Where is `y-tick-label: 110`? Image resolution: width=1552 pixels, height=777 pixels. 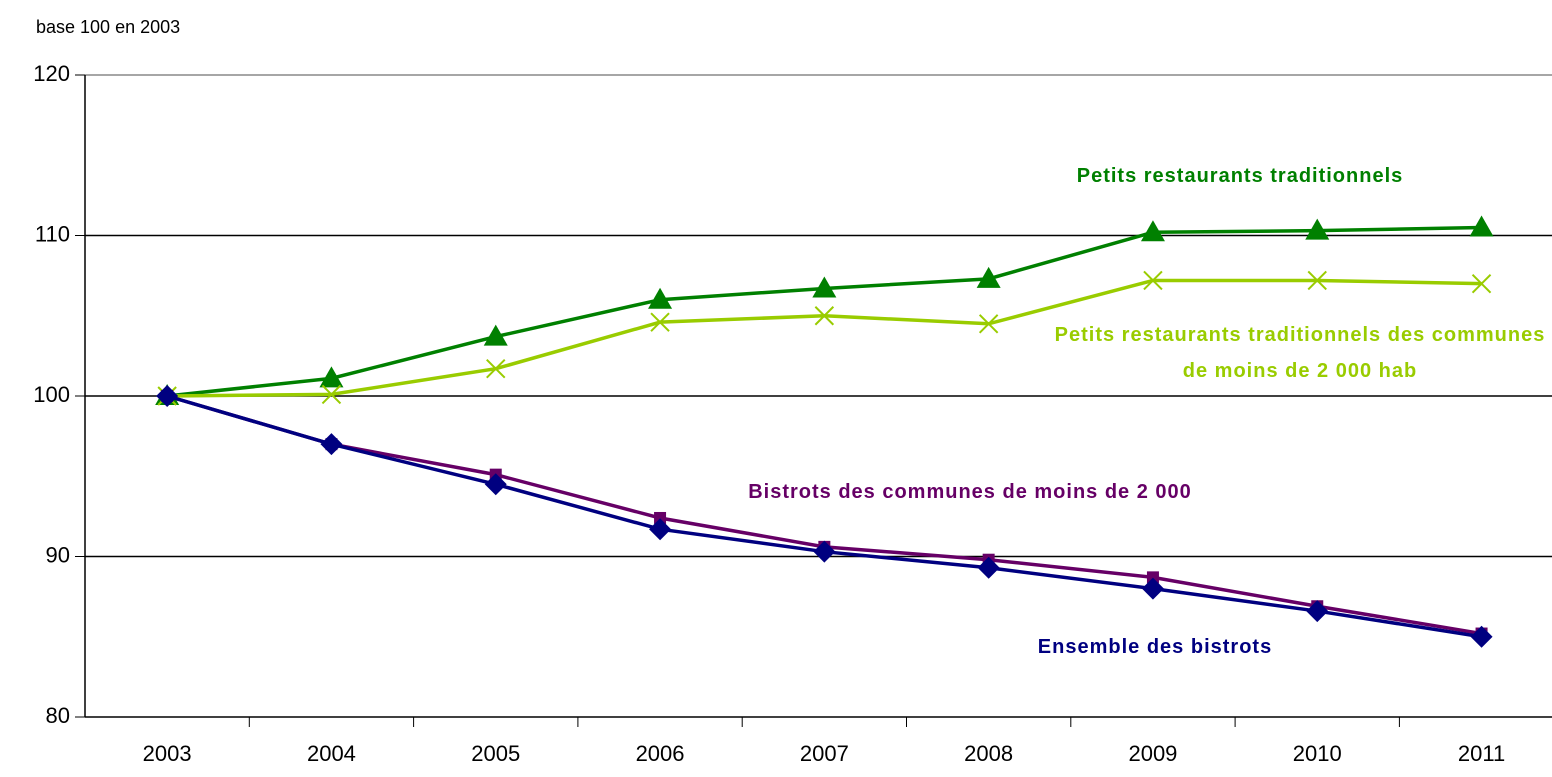
y-tick-label: 110 is located at coordinates (52, 233).